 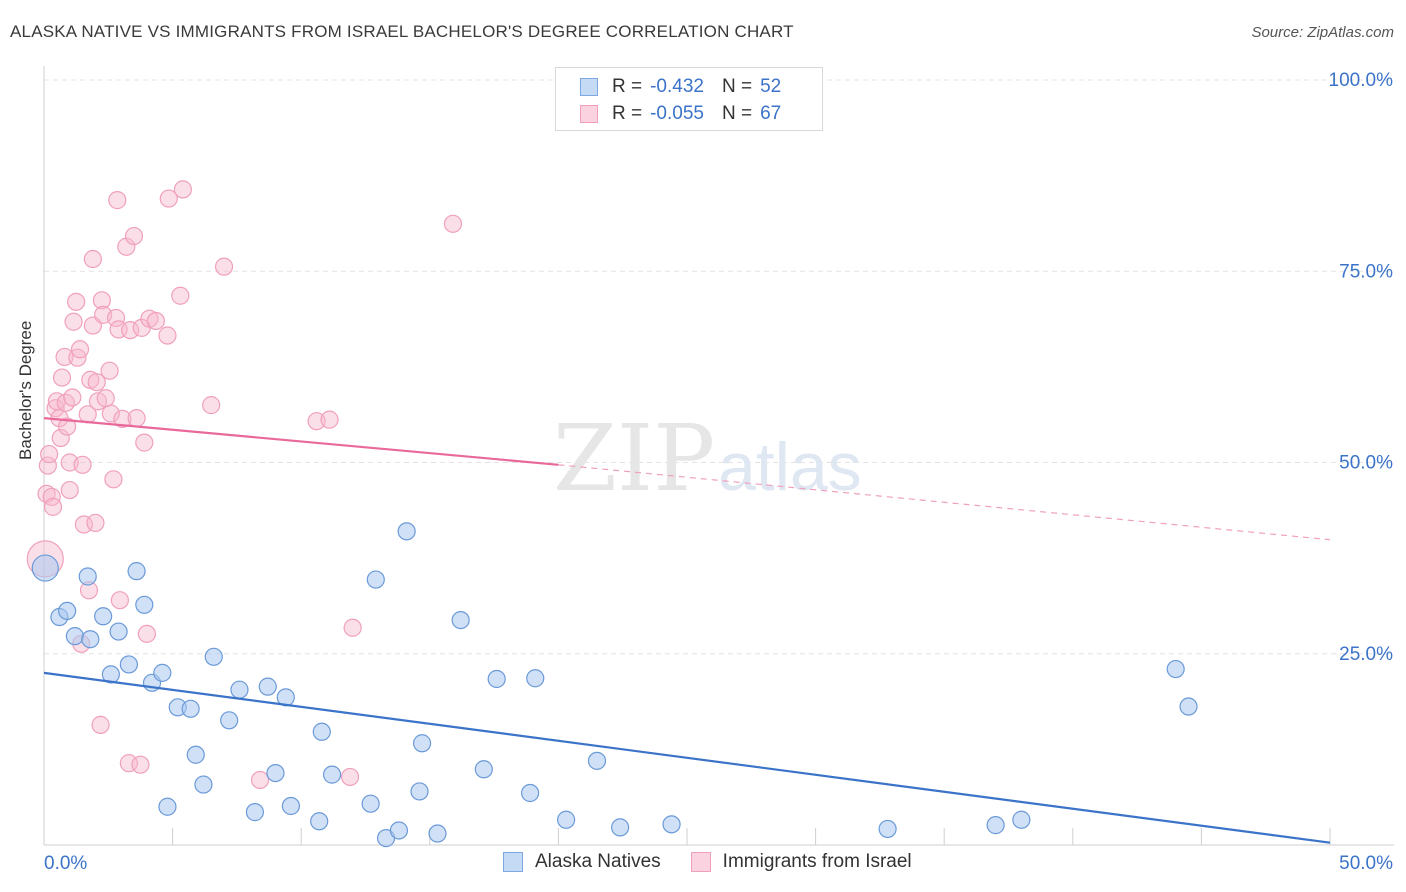 What do you see at coordinates (1366, 863) in the screenshot?
I see `x-tick-label: 50.0%` at bounding box center [1366, 863].